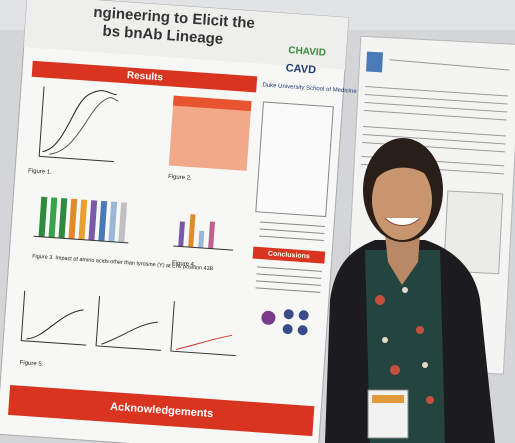 Image resolution: width=515 pixels, height=443 pixels. Describe the element at coordinates (294, 171) in the screenshot. I see `side-figures` at that location.